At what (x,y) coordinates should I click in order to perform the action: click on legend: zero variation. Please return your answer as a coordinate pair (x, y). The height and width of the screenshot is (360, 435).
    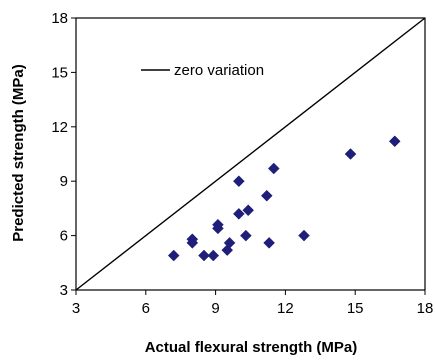
    Looking at the image, I should click on (202, 70).